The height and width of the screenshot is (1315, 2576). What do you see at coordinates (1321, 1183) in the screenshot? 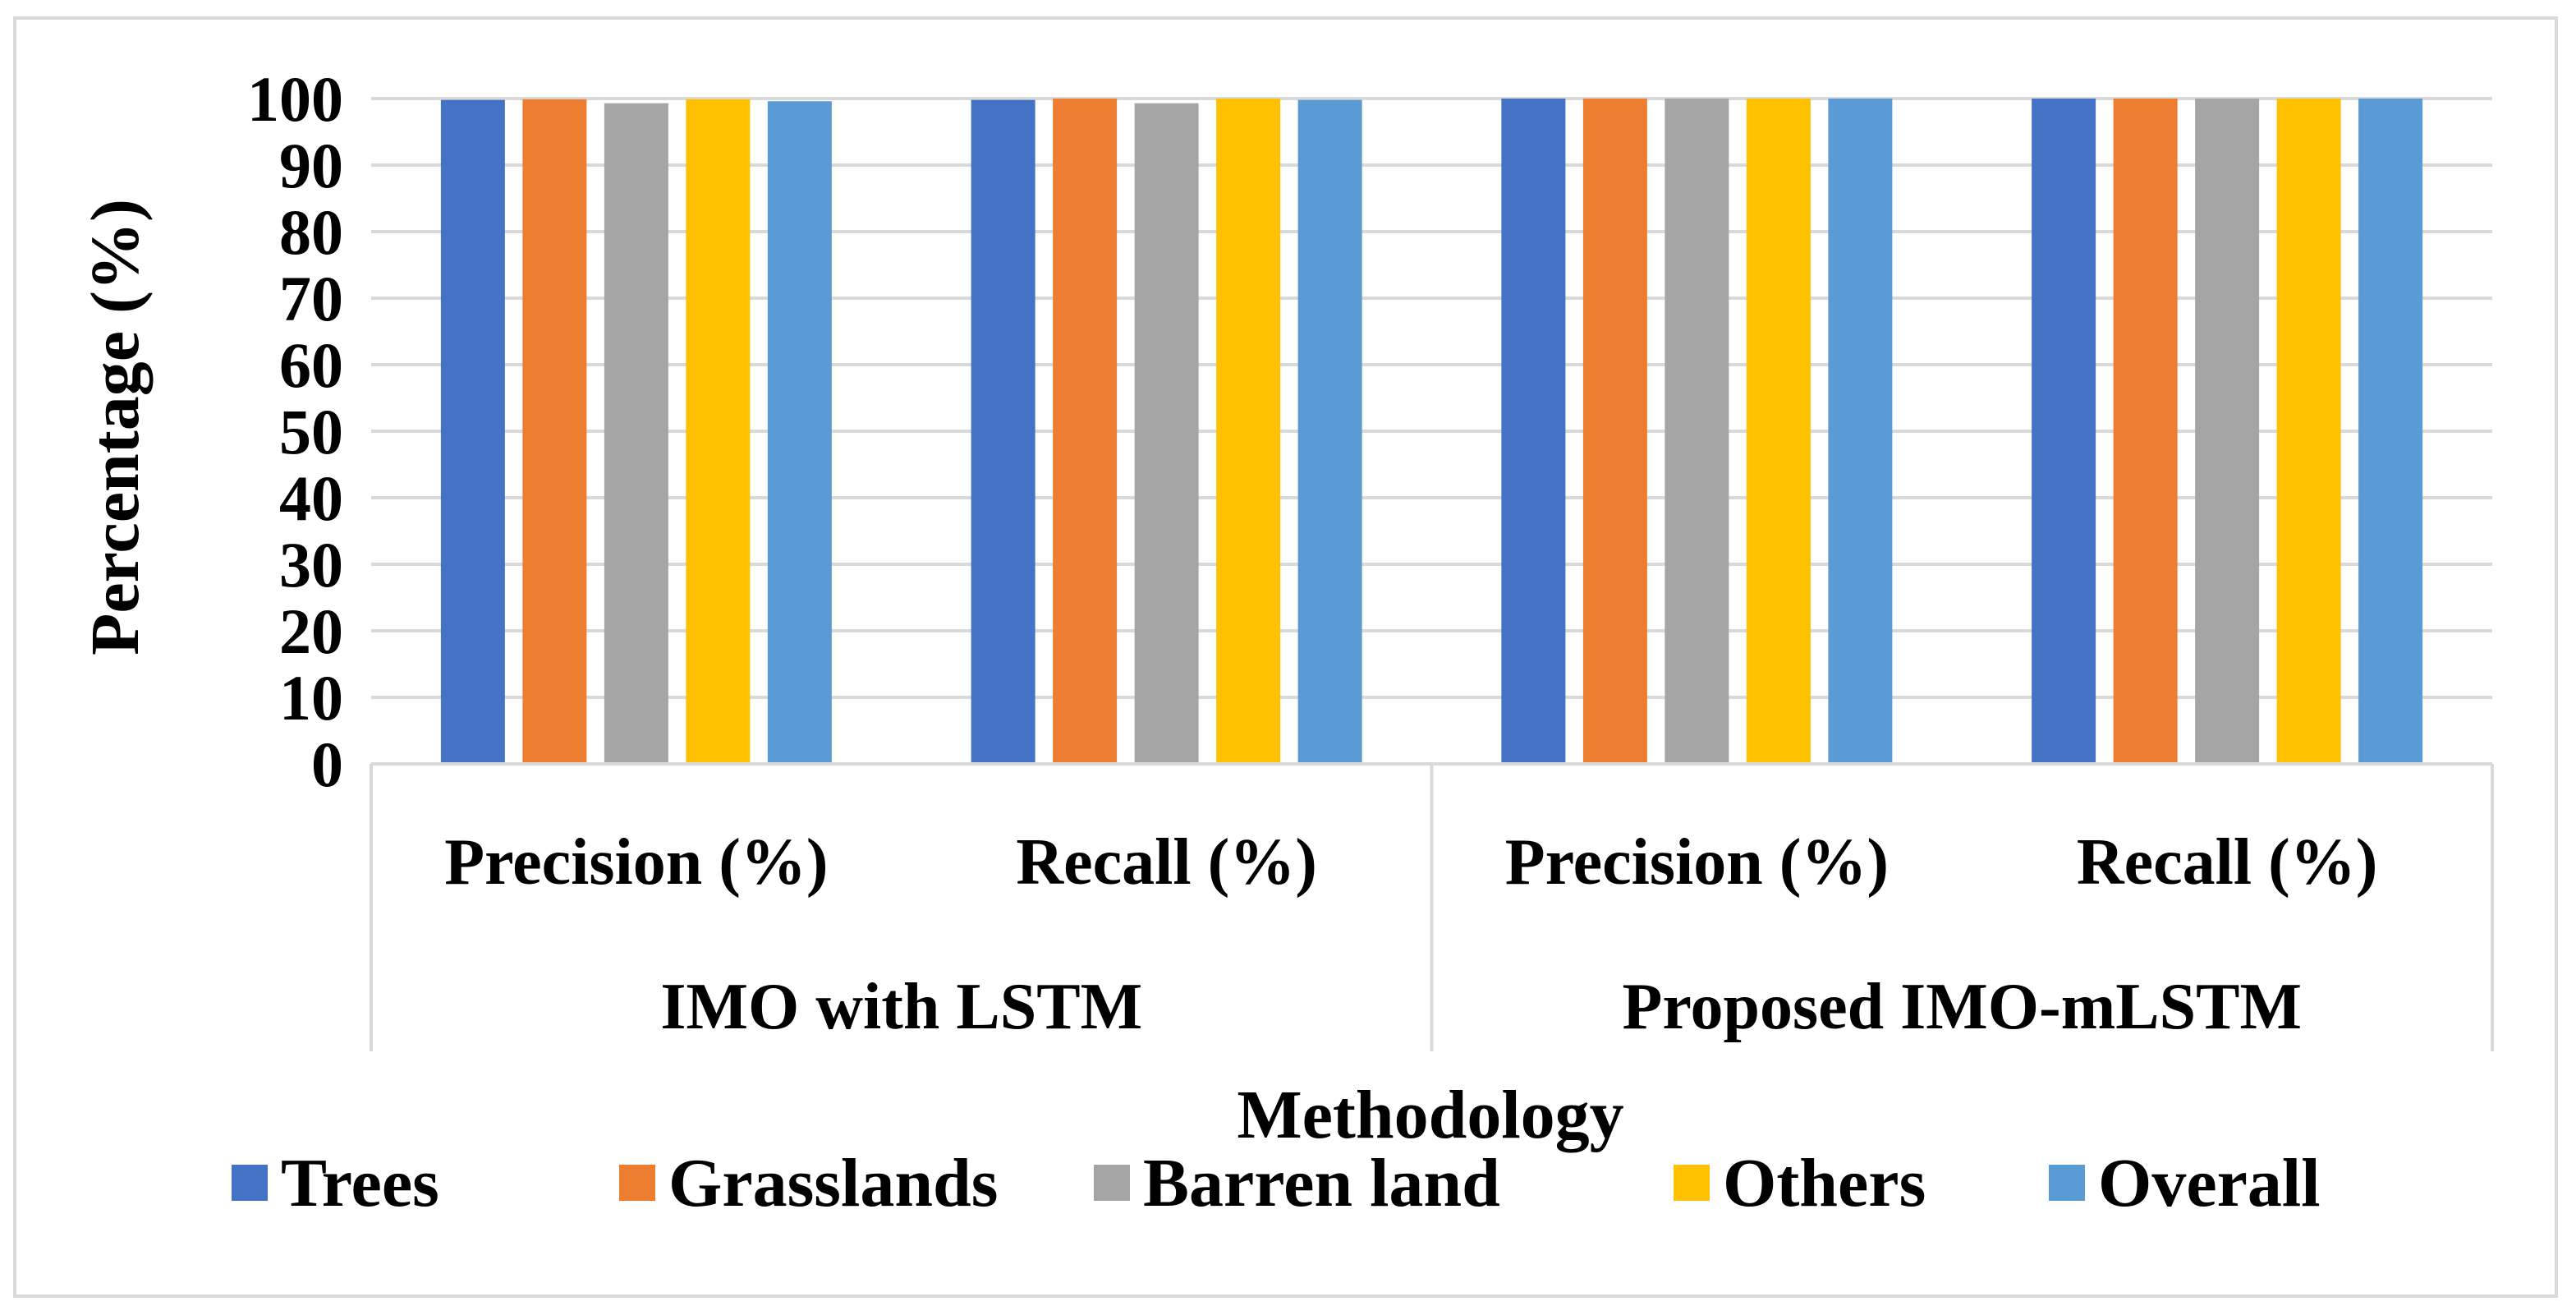
I see `legend-label: Barren land` at bounding box center [1321, 1183].